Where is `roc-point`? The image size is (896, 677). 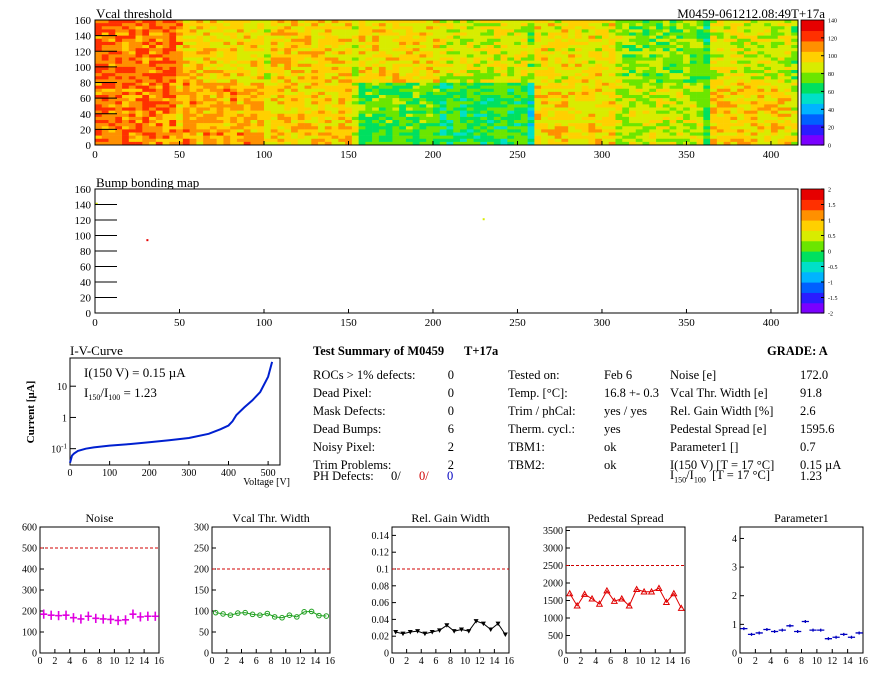 roc-point is located at coordinates (828, 639).